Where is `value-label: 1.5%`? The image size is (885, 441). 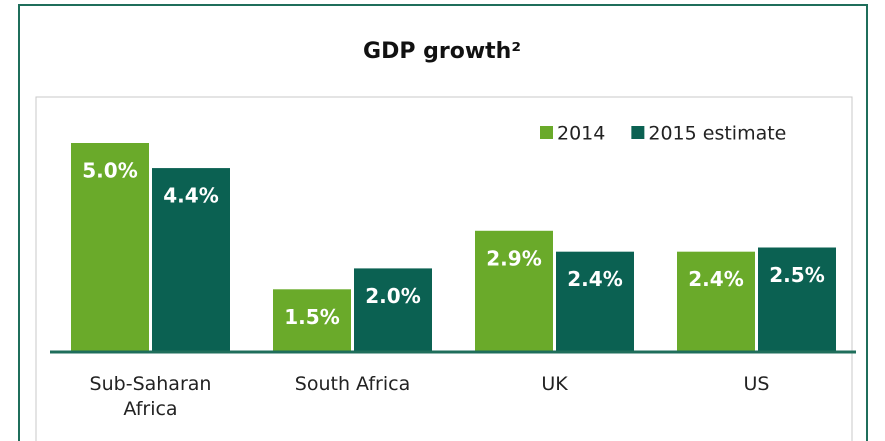
value-label: 1.5% is located at coordinates (311, 317).